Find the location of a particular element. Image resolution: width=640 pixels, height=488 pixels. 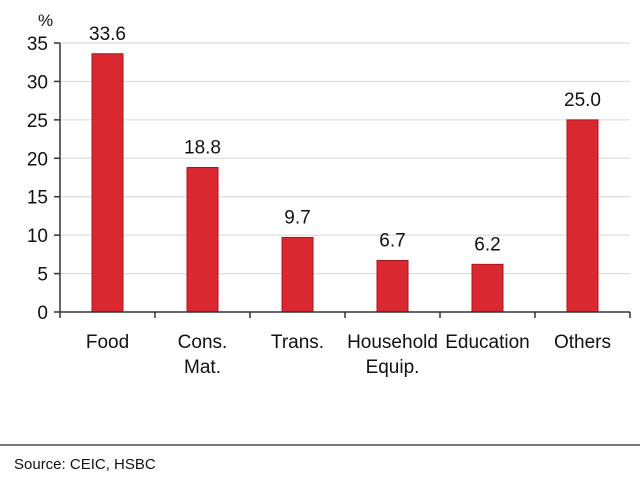

x-tick-label-line: Trans. is located at coordinates (297, 342).